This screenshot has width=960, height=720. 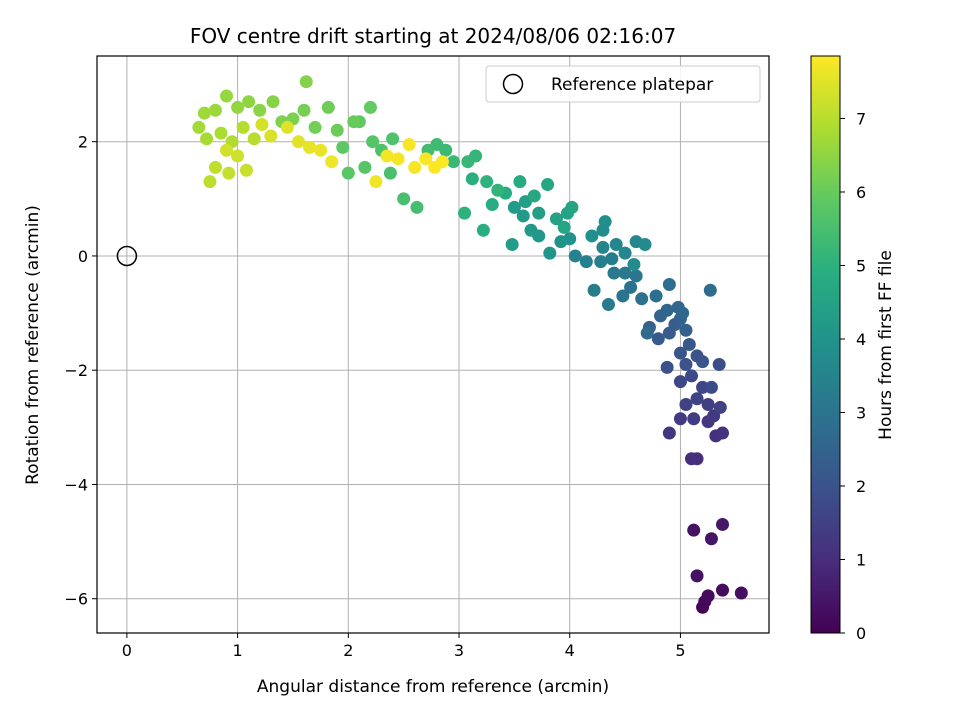 I want to click on legend-box, so click(x=623, y=84).